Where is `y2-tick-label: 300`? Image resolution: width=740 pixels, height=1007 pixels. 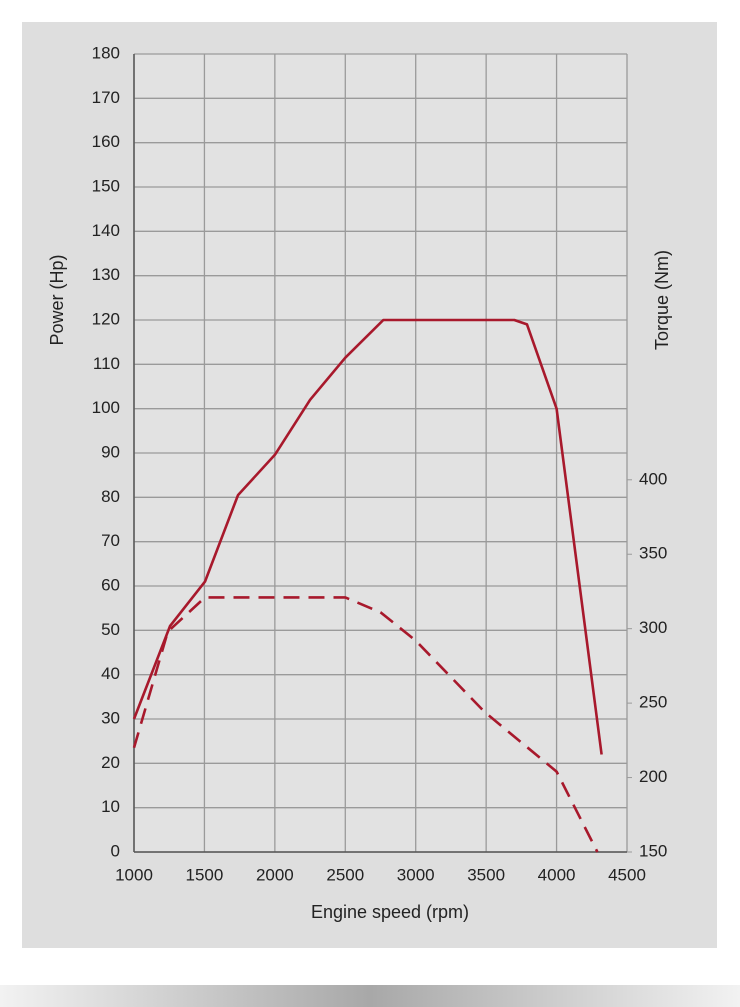
y2-tick-label: 300 is located at coordinates (653, 627).